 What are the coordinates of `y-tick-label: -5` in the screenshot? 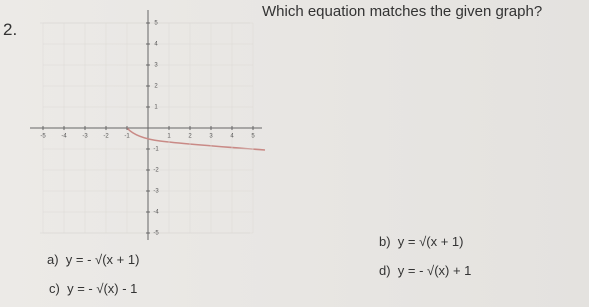 It's located at (156, 234).